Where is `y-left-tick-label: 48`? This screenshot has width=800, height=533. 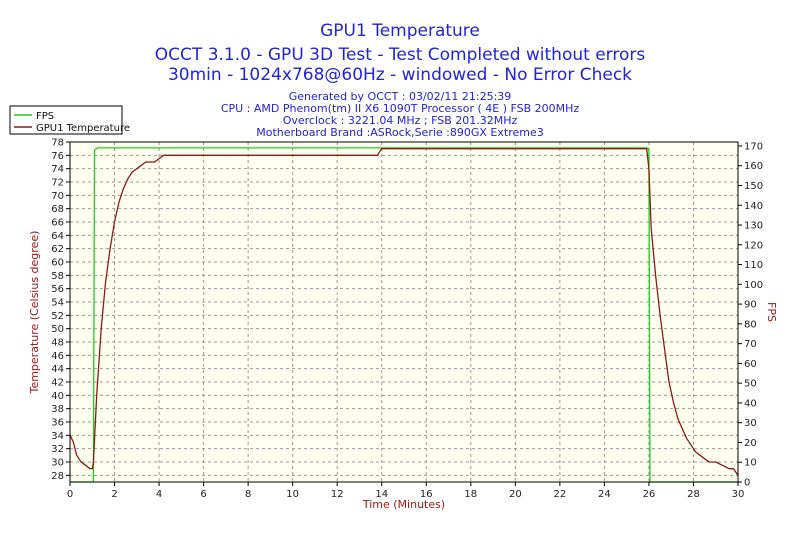 y-left-tick-label: 48 is located at coordinates (57, 343).